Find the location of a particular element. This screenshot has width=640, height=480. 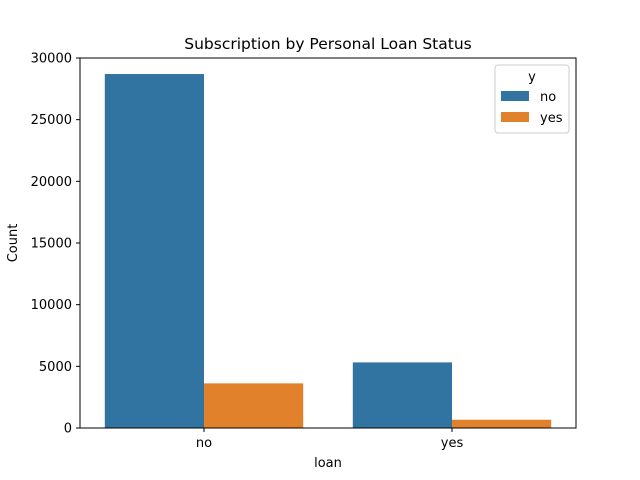

legend-swatch-yes is located at coordinates (515, 117).